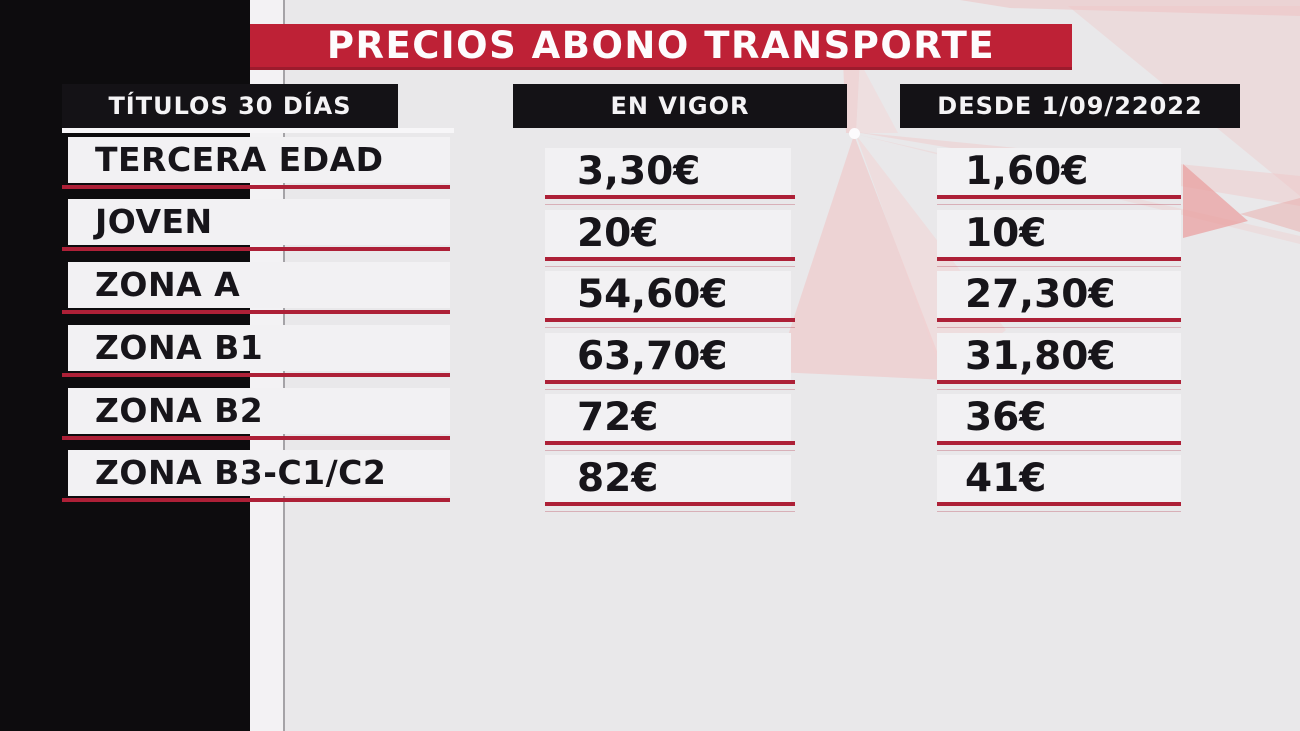  I want to click on column-header-desde-label: DESDE 1/09/22022, so click(1070, 106).